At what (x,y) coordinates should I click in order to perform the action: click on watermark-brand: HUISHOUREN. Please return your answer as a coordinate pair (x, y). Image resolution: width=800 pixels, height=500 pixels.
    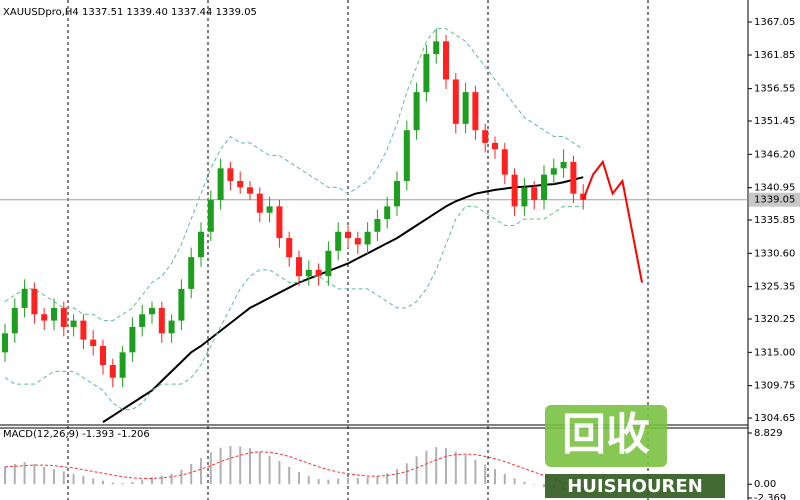
    Looking at the image, I should click on (635, 486).